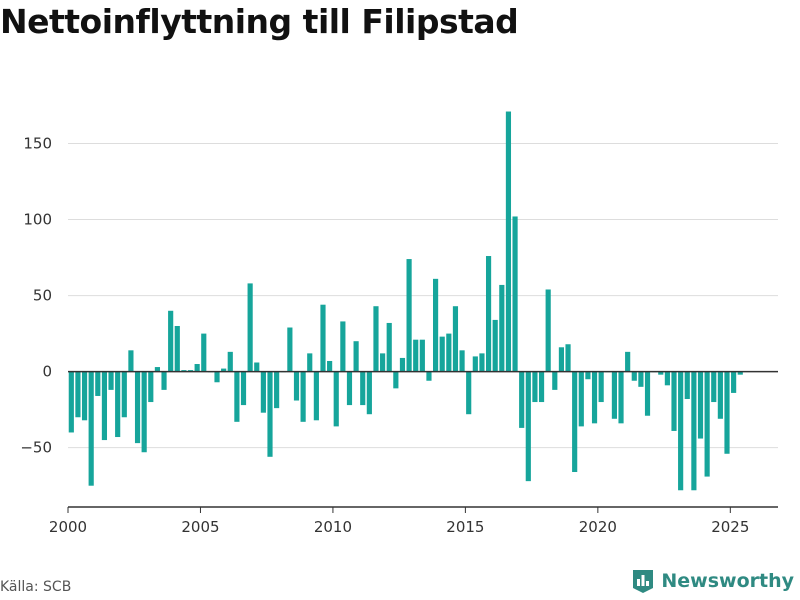 The width and height of the screenshot is (800, 600). What do you see at coordinates (643, 581) in the screenshot?
I see `bar-chart-icon` at bounding box center [643, 581].